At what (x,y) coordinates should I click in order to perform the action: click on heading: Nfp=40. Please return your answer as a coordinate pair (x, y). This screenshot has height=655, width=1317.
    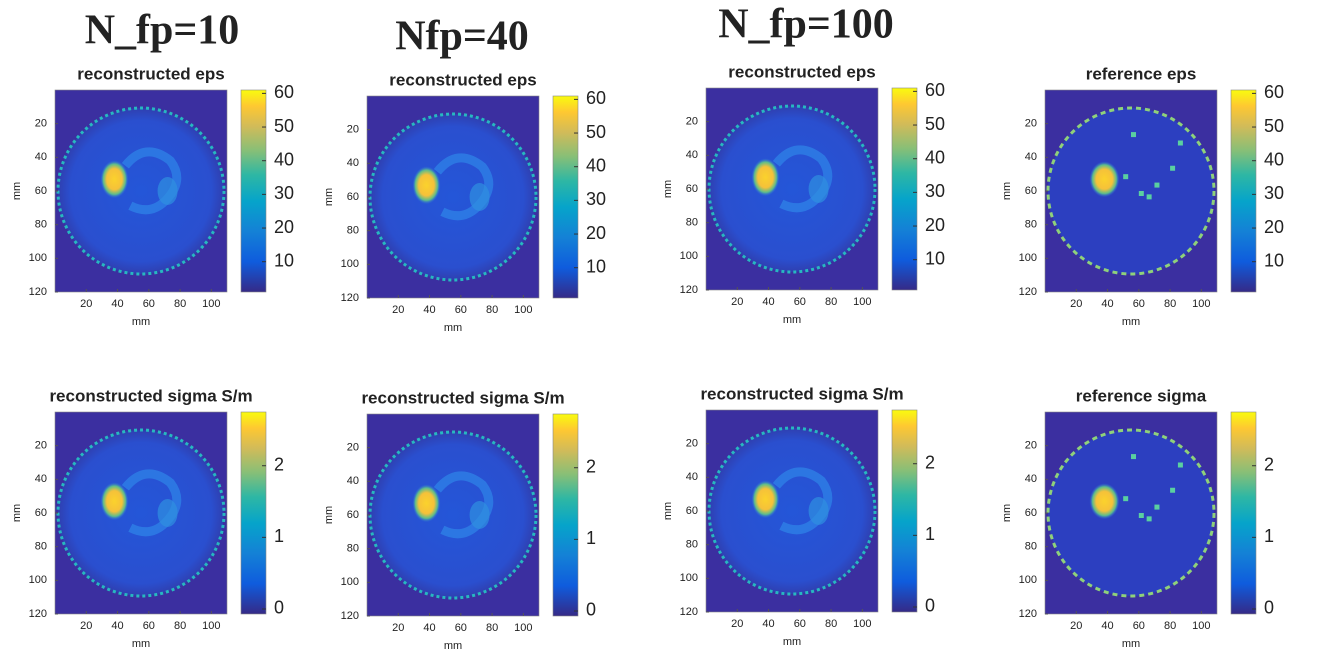
    Looking at the image, I should click on (462, 37).